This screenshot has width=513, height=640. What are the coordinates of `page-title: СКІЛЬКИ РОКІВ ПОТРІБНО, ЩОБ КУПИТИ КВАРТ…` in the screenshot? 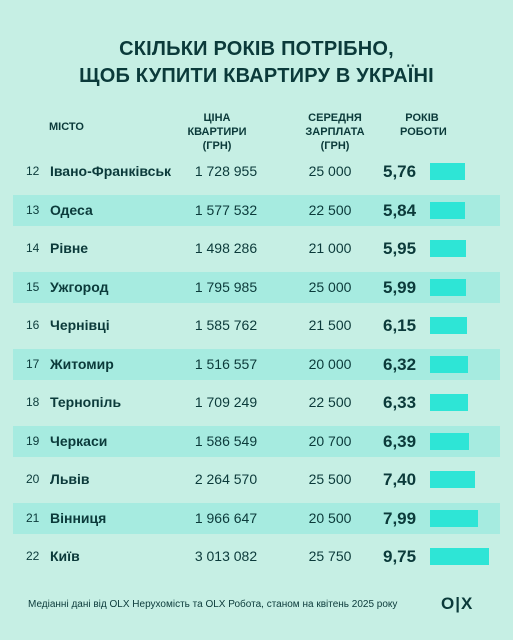 It's located at (256, 63).